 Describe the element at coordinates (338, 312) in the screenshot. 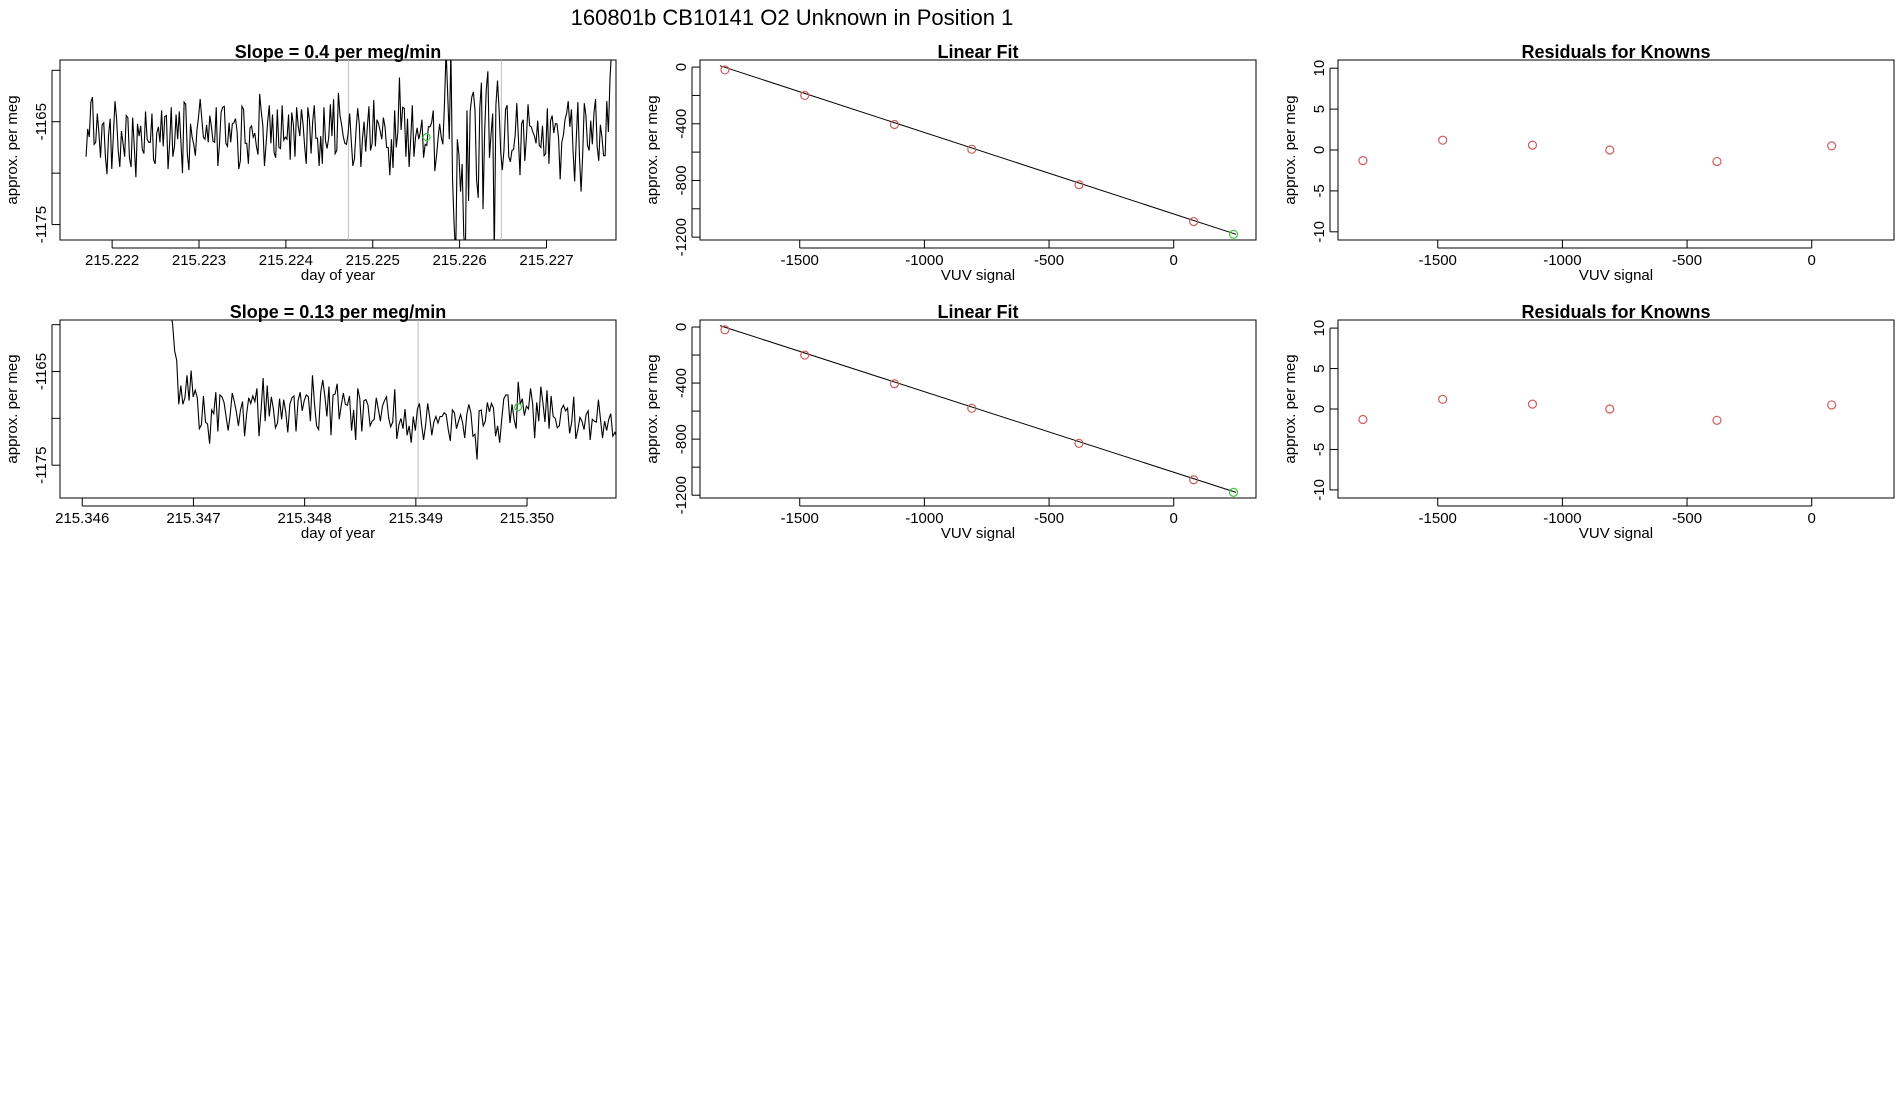

I see `panel-title: Slope = 0.13 per meg/min` at that location.